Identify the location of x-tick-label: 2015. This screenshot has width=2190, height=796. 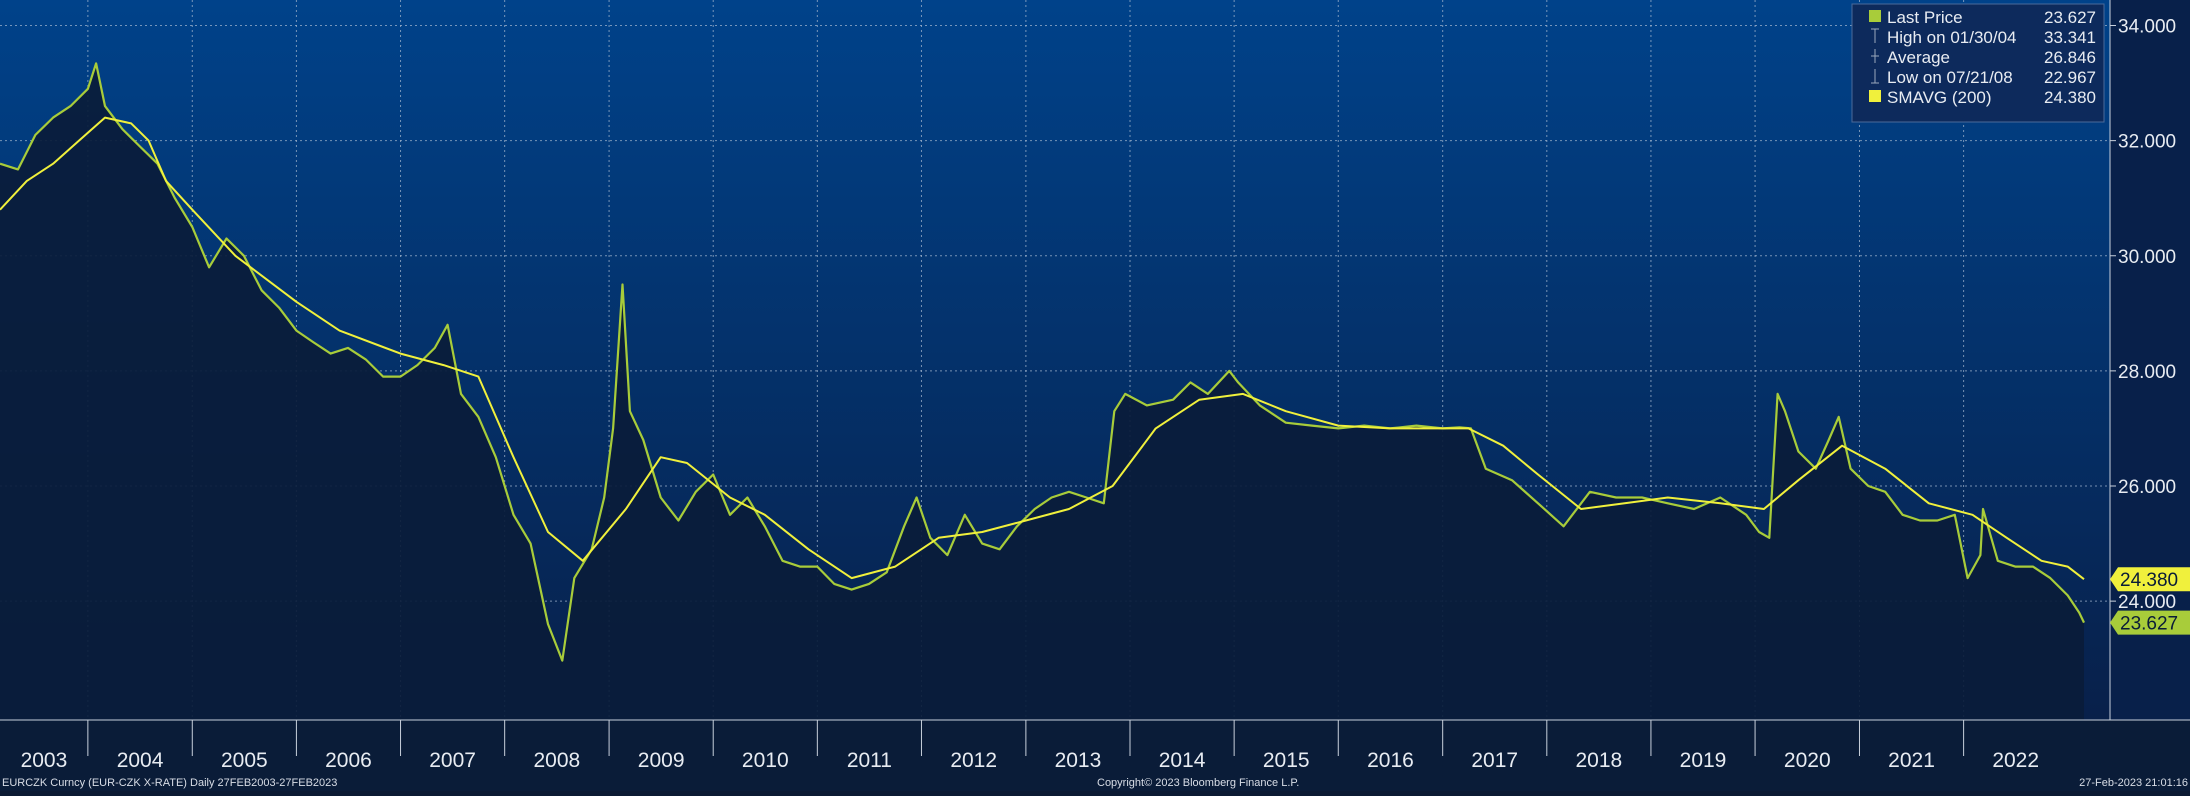
(1286, 760).